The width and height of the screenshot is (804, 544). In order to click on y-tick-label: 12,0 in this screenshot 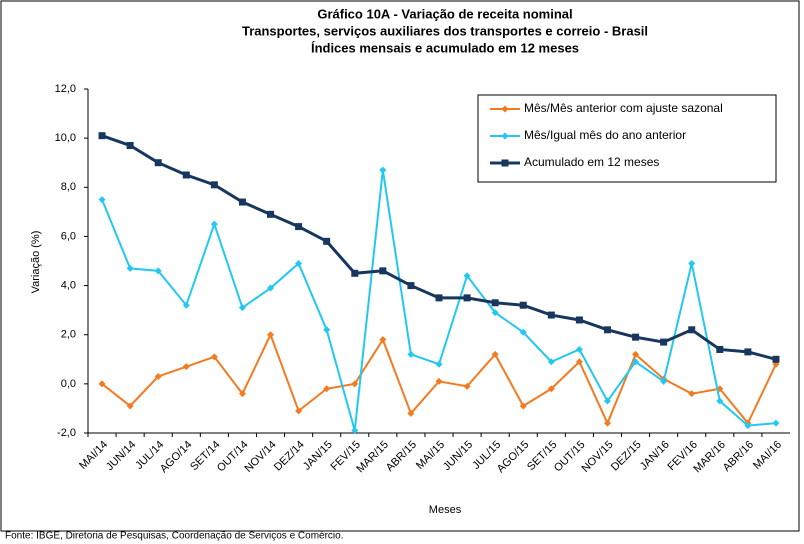, I will do `click(65, 89)`.